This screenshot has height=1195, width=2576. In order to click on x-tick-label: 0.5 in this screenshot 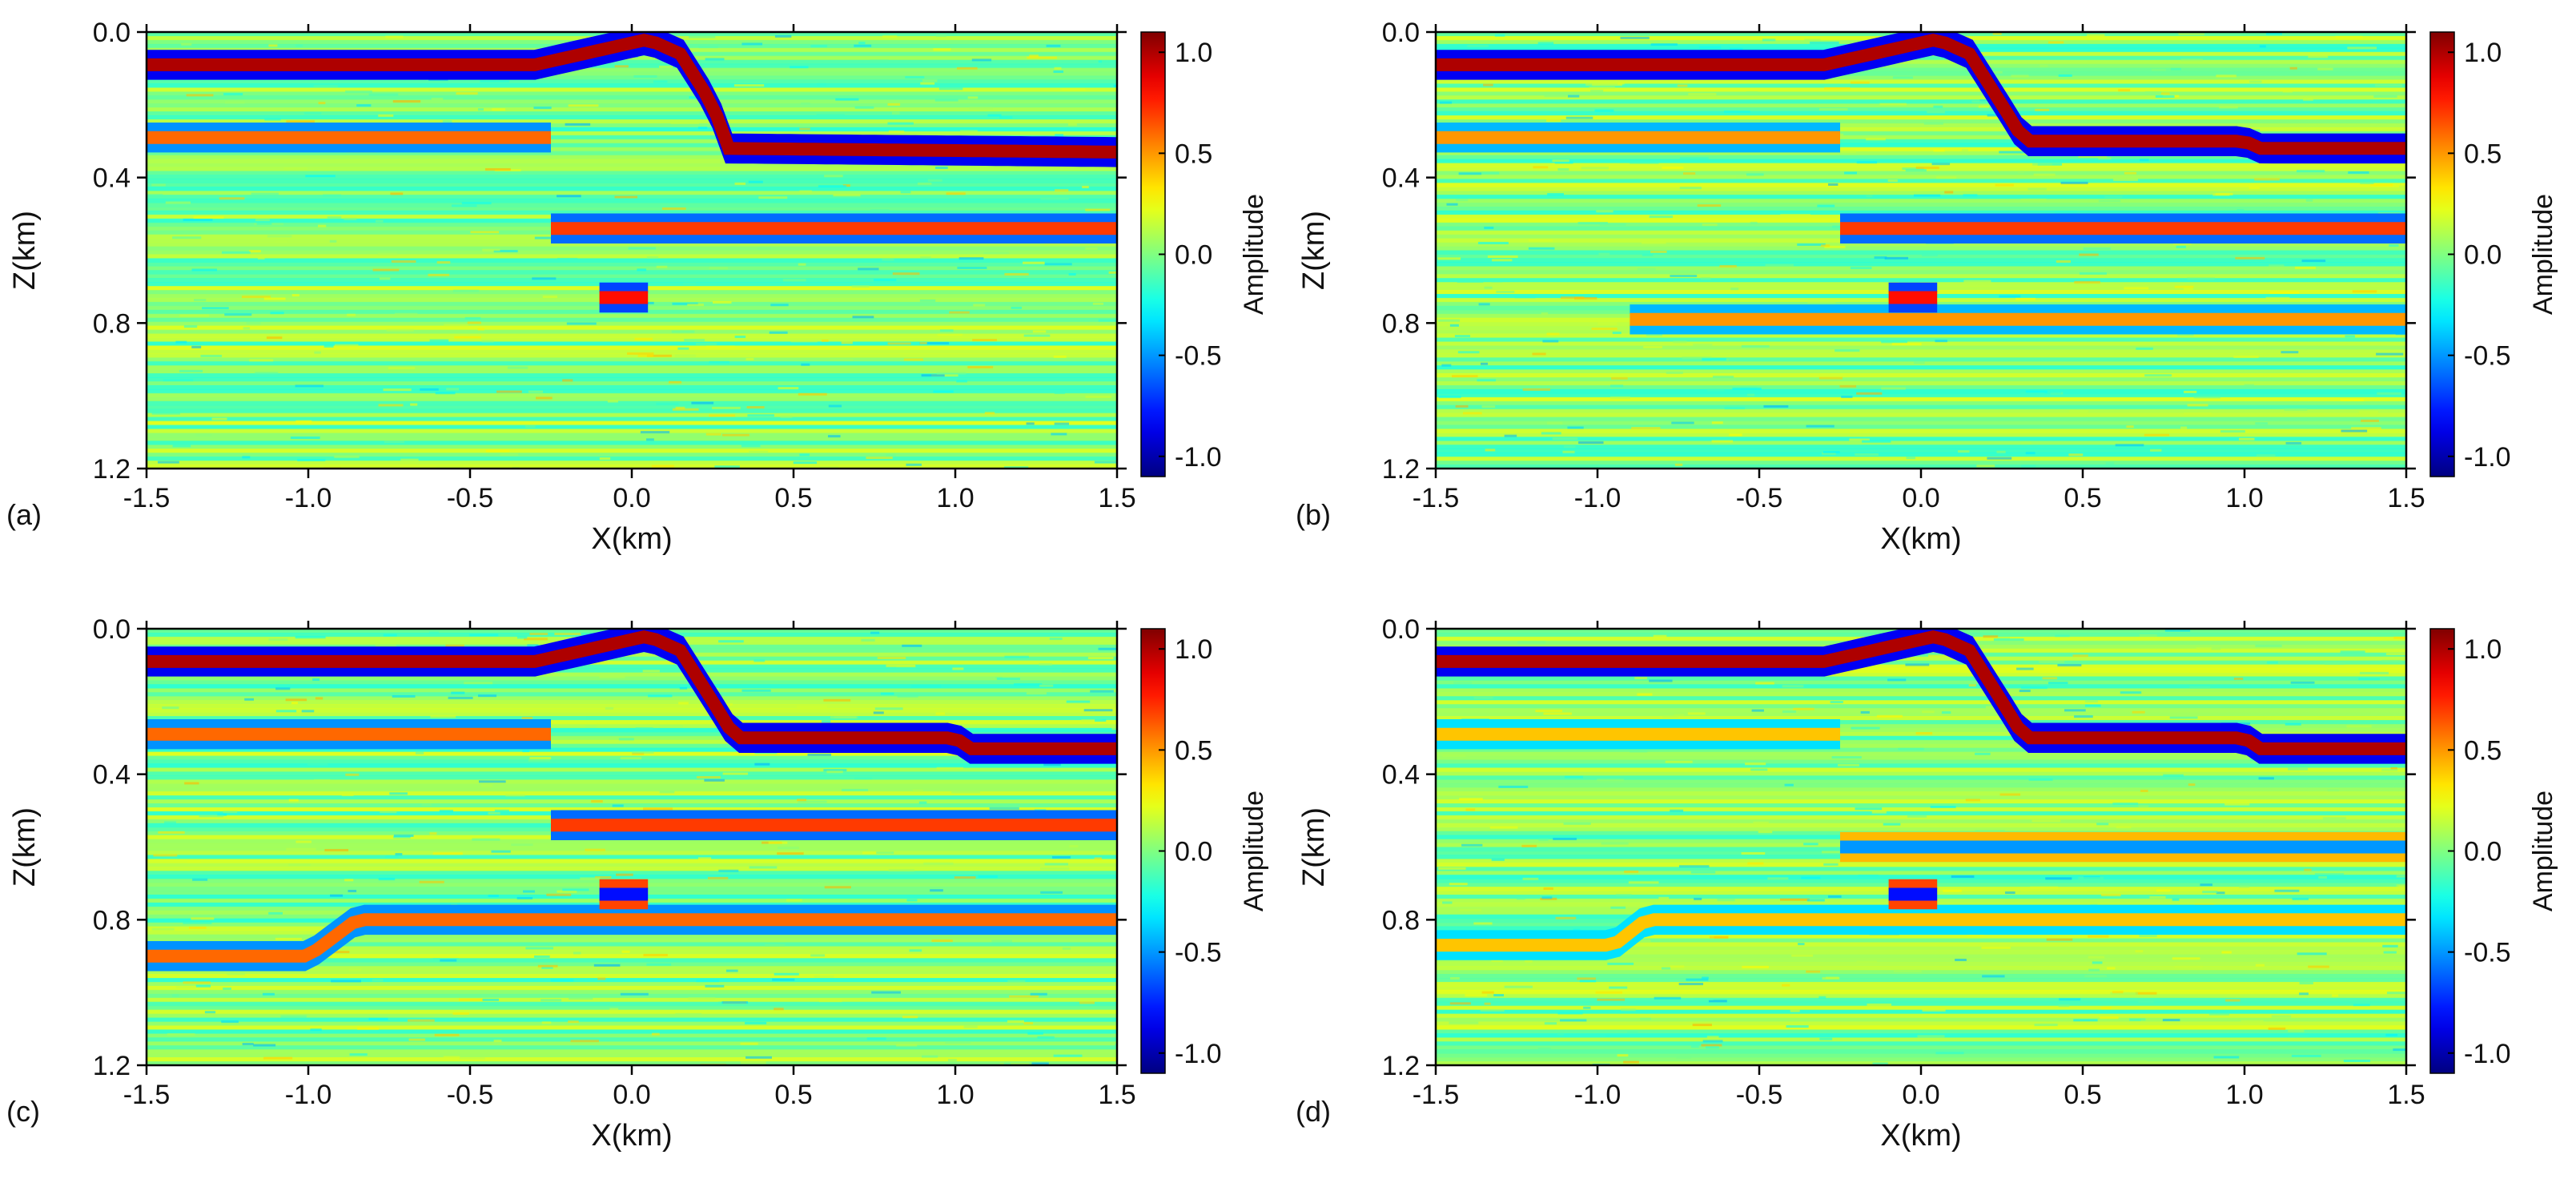, I will do `click(793, 1095)`.